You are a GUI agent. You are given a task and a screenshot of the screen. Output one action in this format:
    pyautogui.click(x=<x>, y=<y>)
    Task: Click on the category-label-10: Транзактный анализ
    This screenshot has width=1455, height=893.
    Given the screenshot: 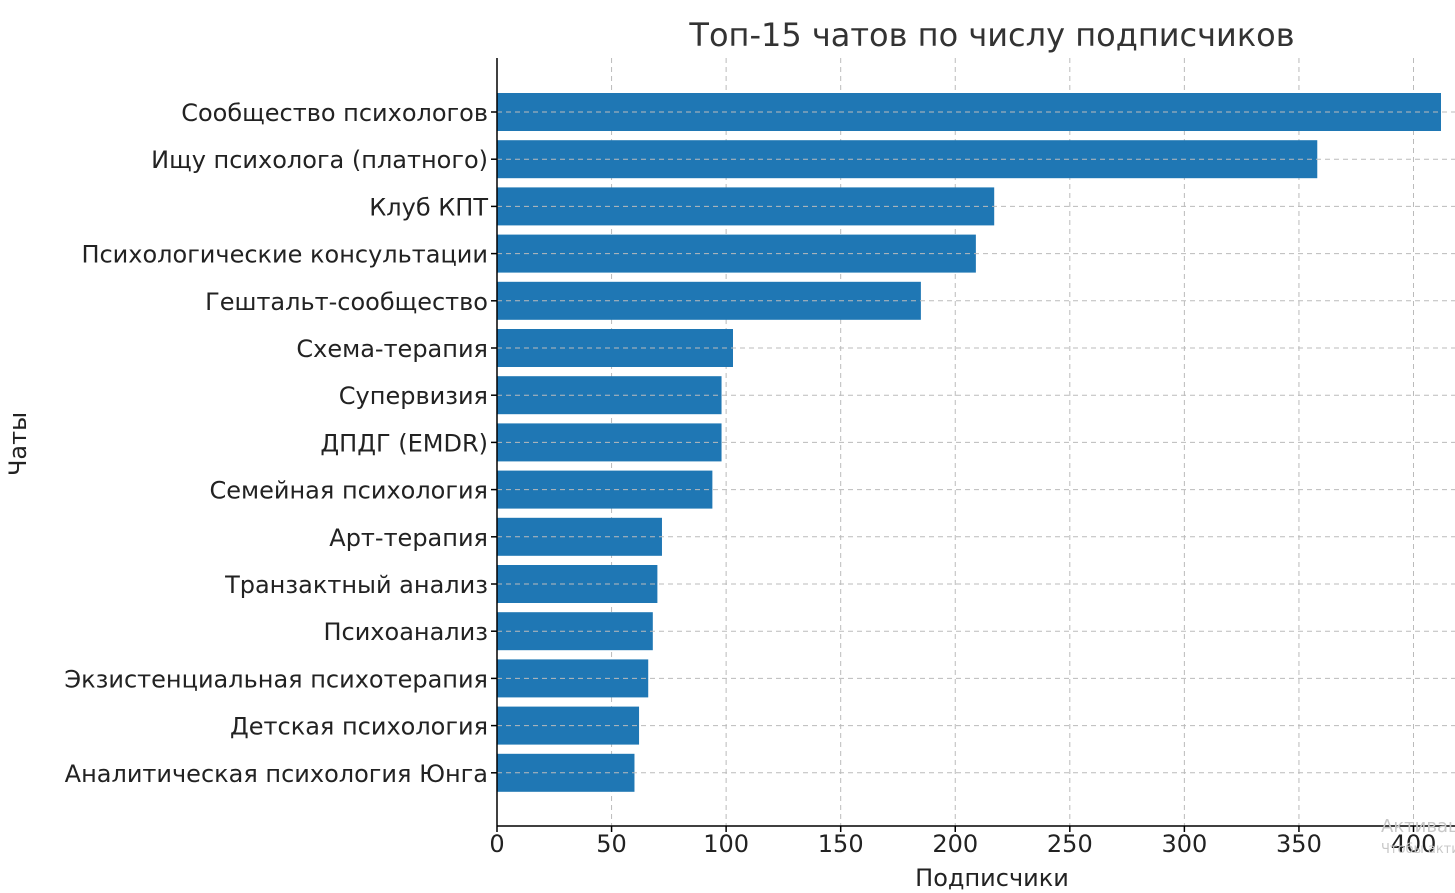 What is the action you would take?
    pyautogui.click(x=356, y=585)
    